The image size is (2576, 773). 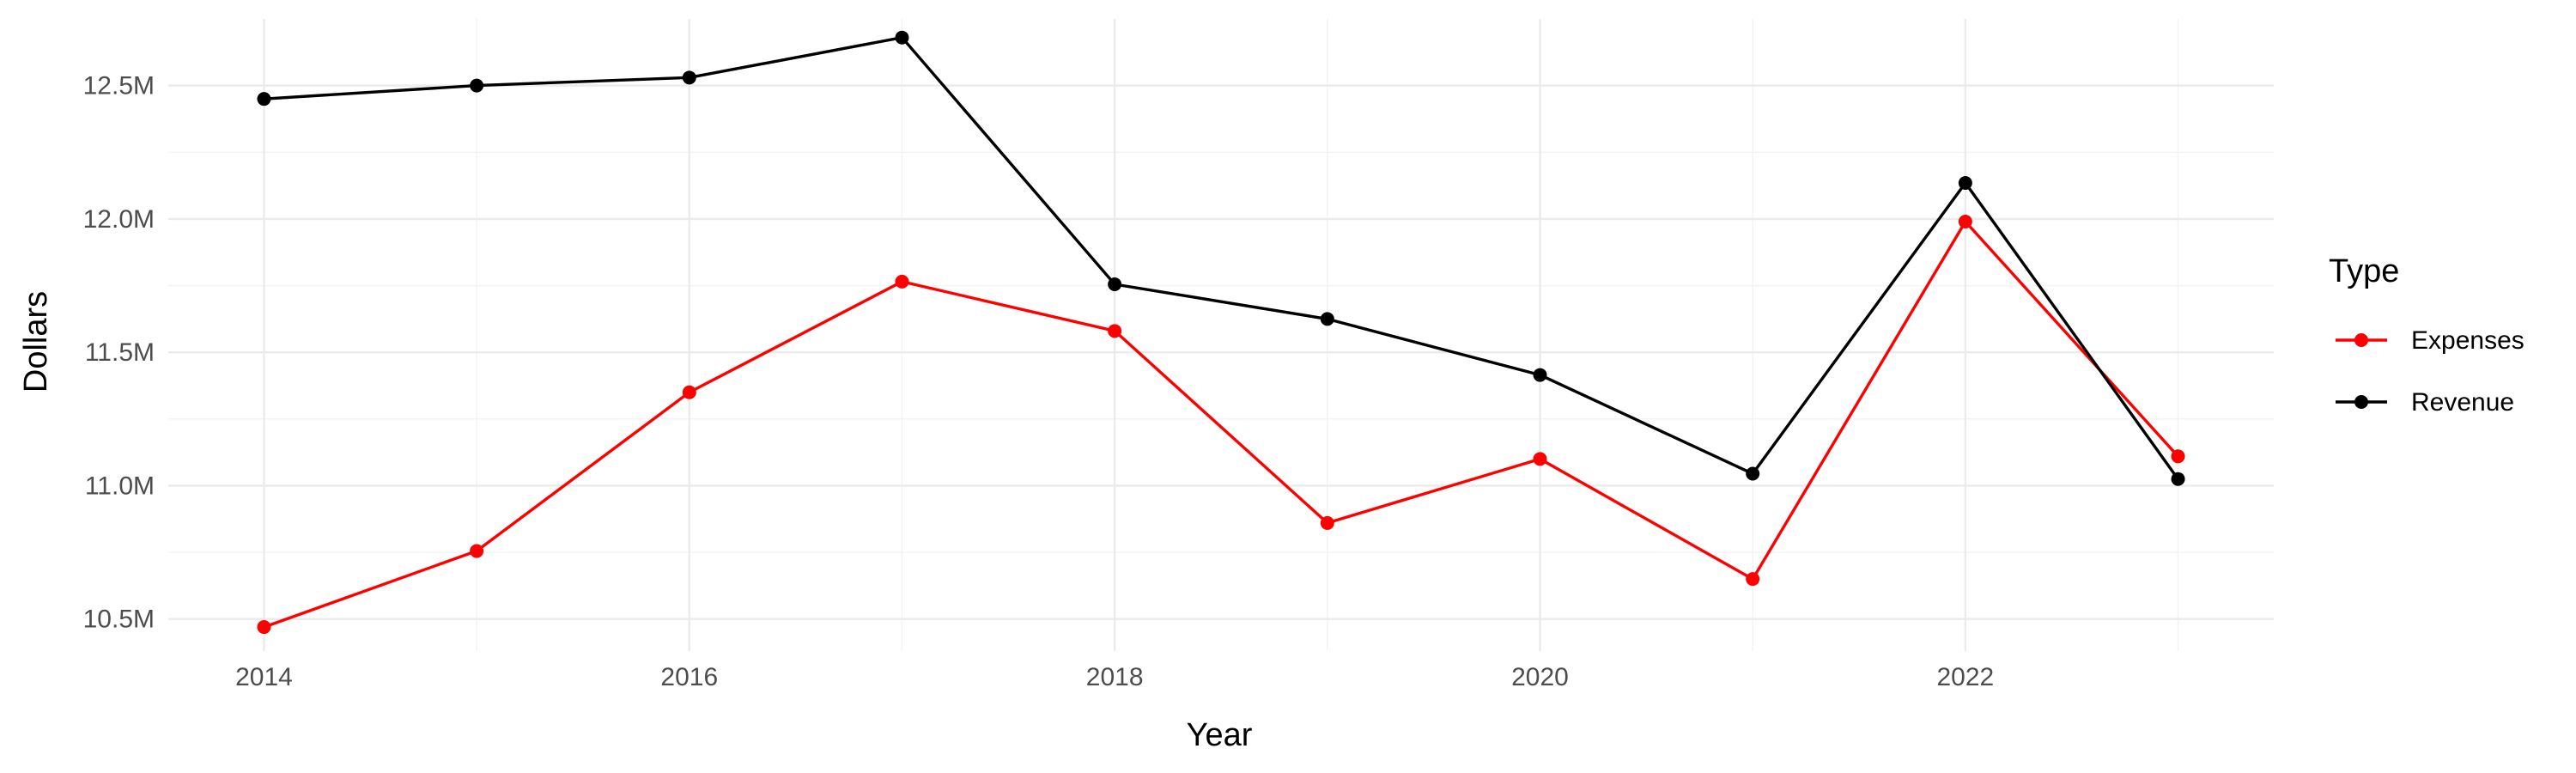 I want to click on x-axis-tick-labels: 2014 2016 2018 2020 2022, so click(x=1114, y=677).